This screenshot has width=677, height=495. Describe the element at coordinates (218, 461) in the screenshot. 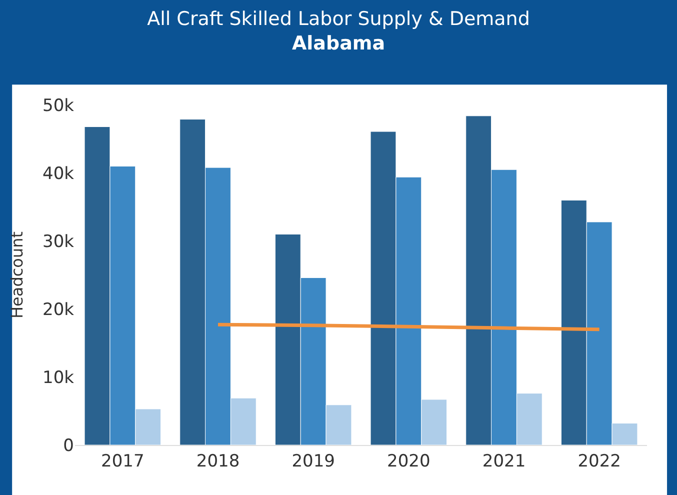

I see `x-tick-label: 2018` at that location.